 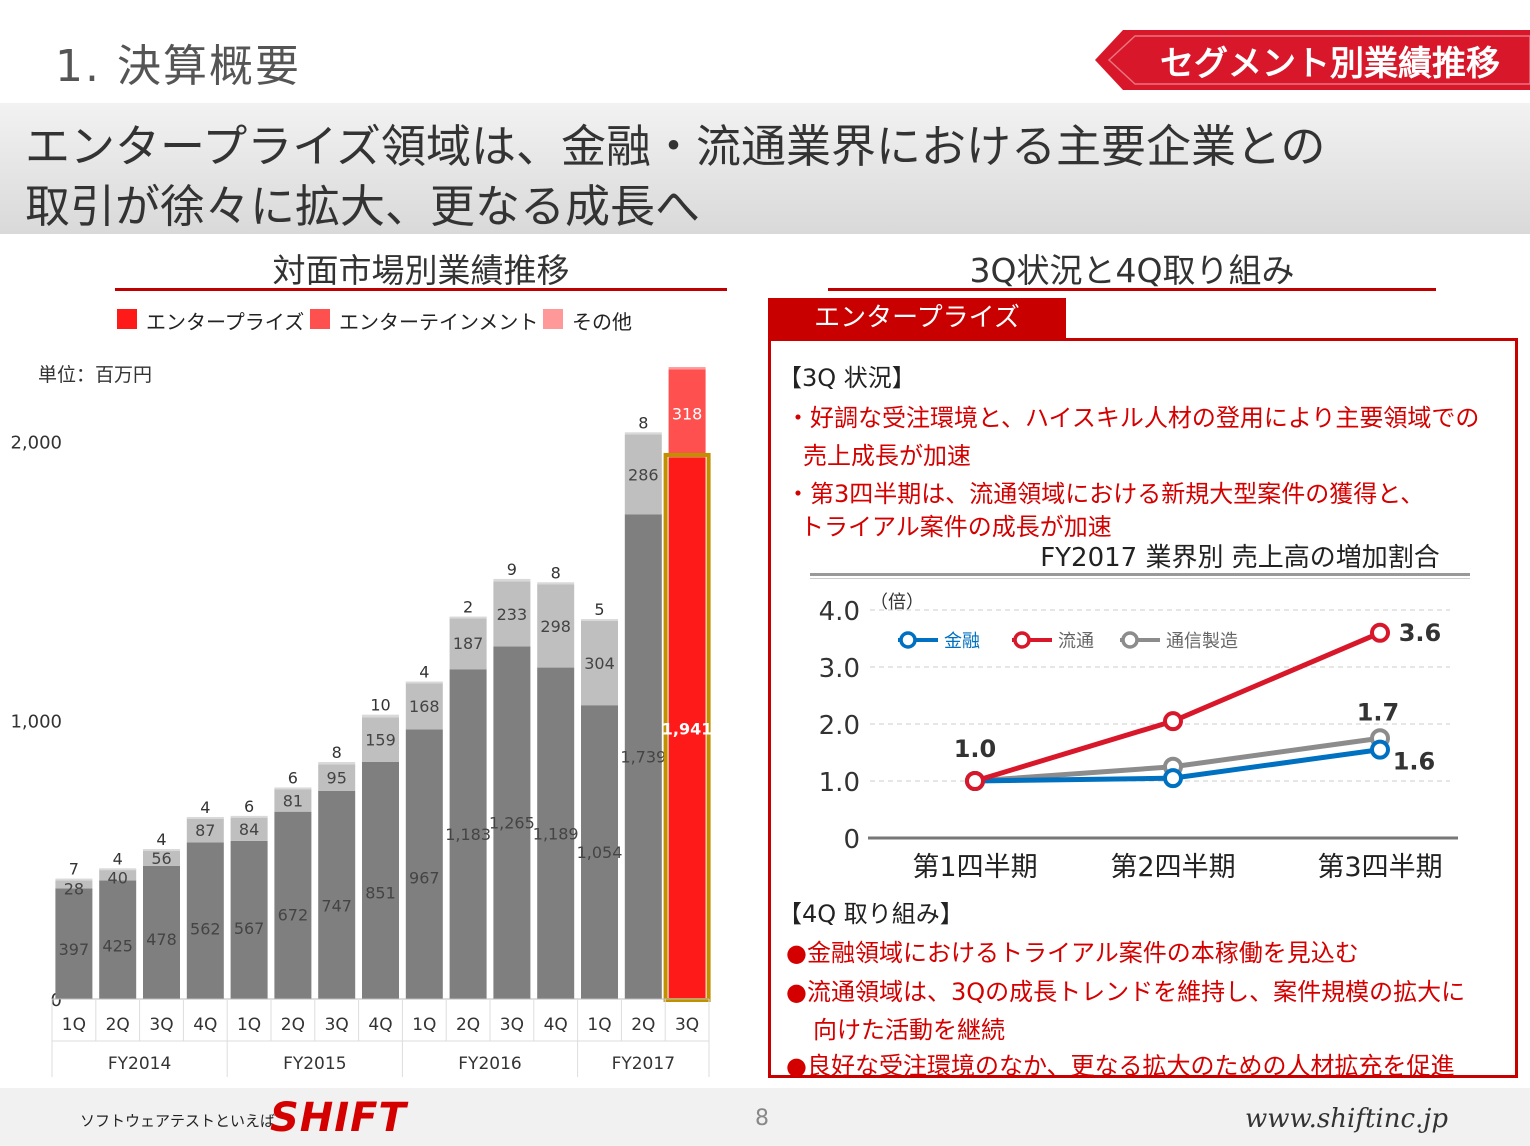 What do you see at coordinates (468, 607) in the screenshot?
I see `bar-label-other: 2` at bounding box center [468, 607].